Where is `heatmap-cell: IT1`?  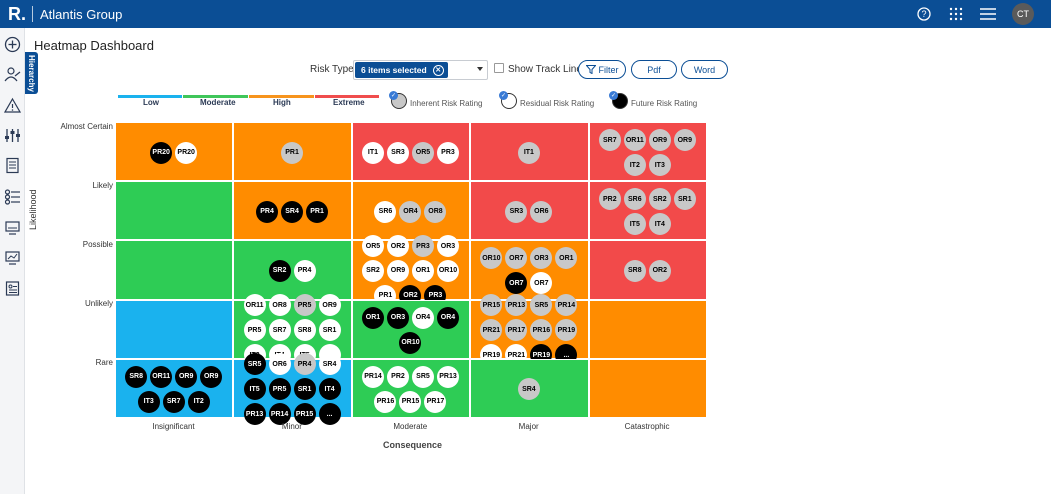
heatmap-cell: IT1 is located at coordinates (529, 152).